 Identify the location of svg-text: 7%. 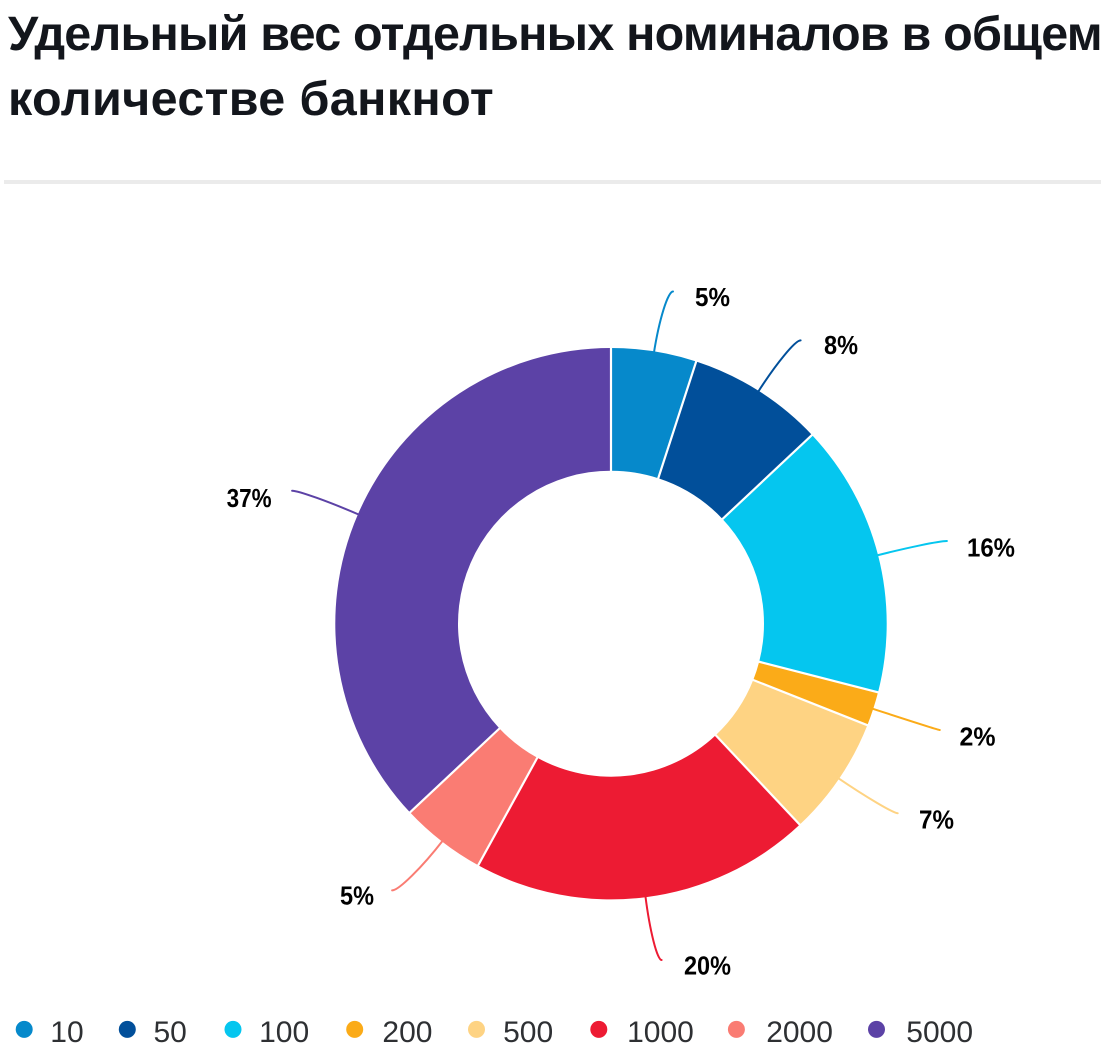
(936, 820).